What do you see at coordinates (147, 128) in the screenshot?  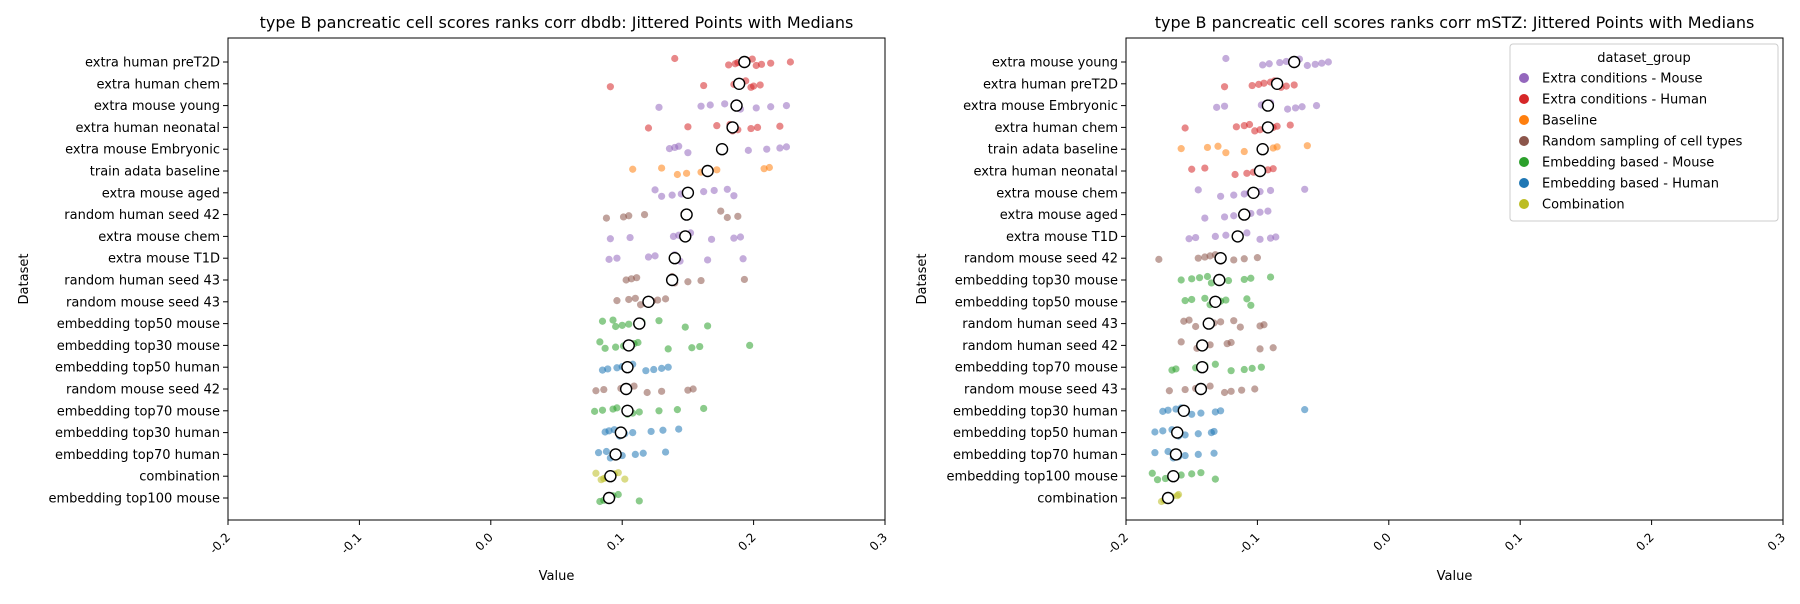 I see `y-tick-label: extra human neonatal` at bounding box center [147, 128].